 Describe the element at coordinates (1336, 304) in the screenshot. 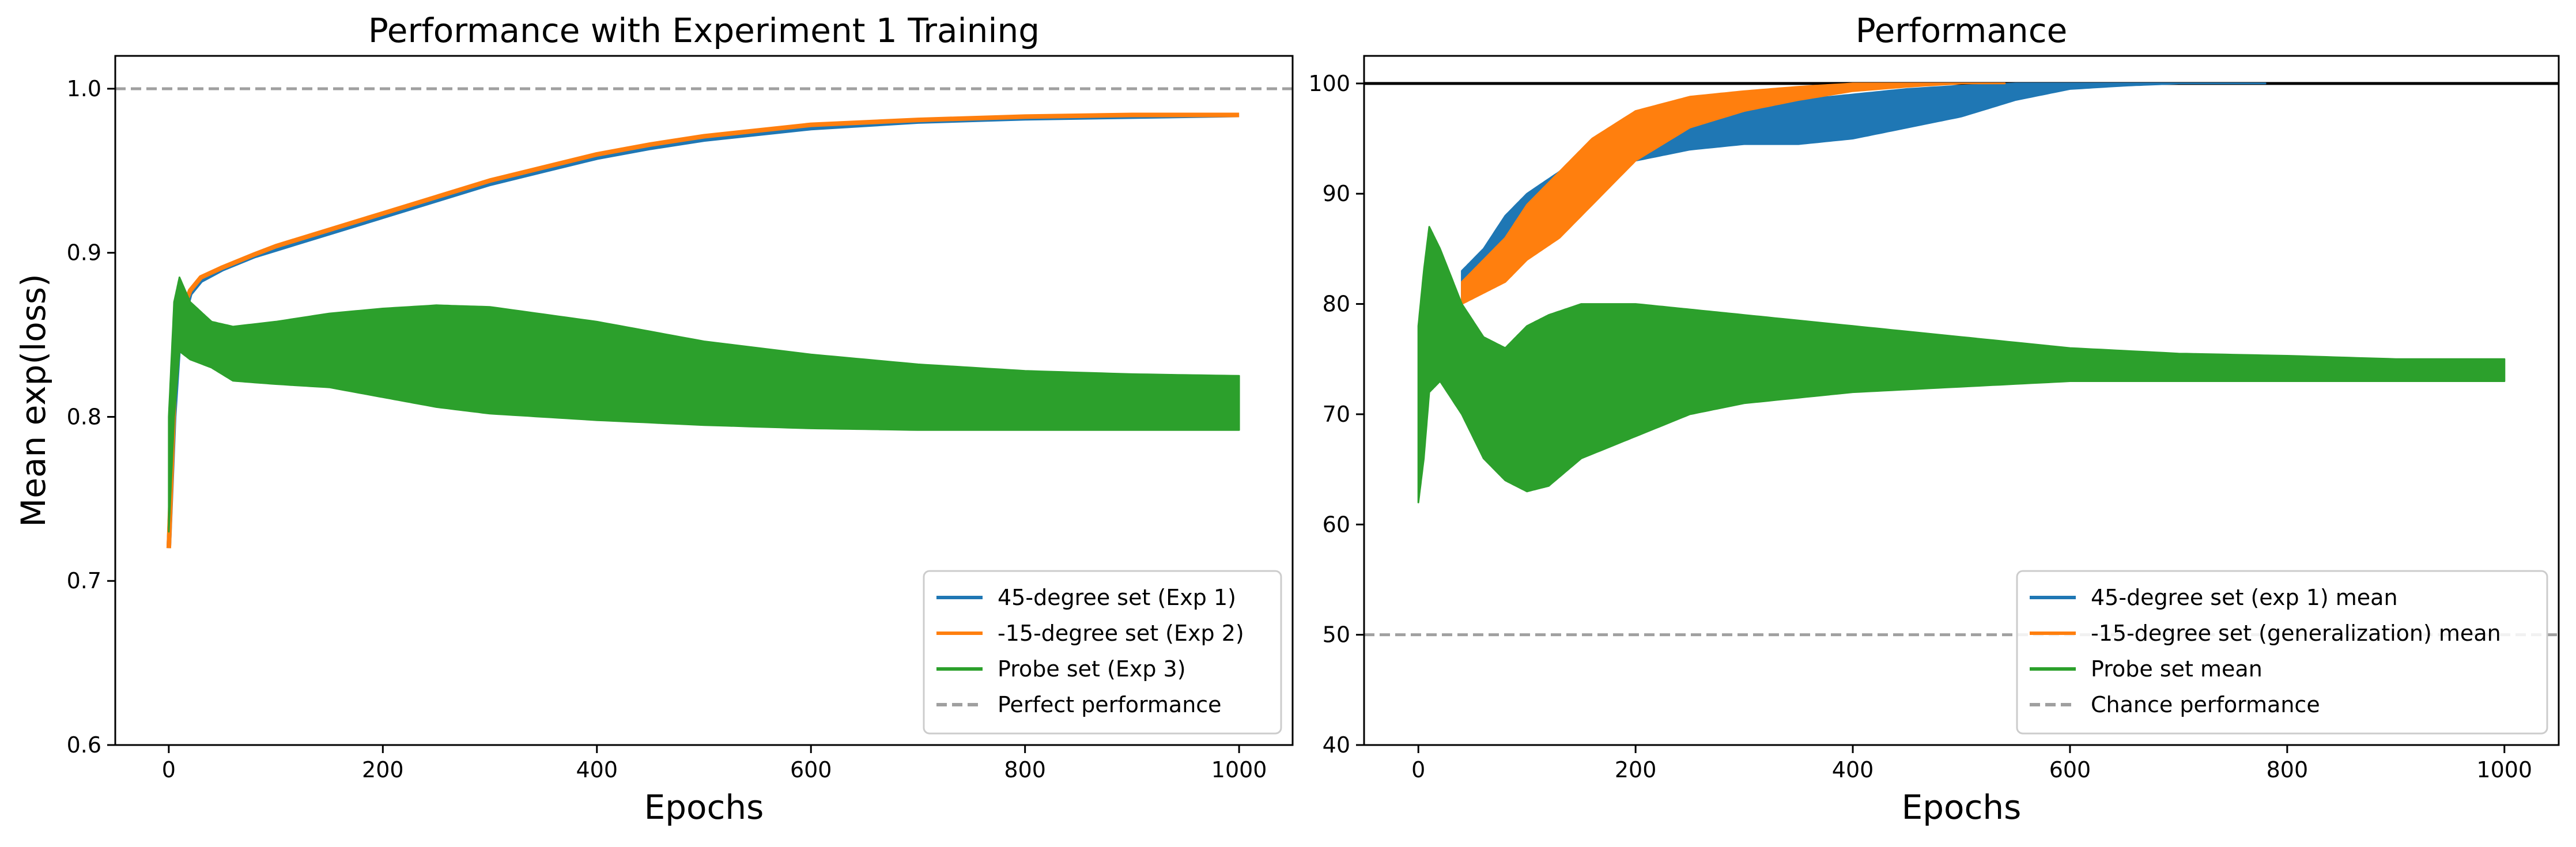

I see `y-tick-label-4: 80` at that location.